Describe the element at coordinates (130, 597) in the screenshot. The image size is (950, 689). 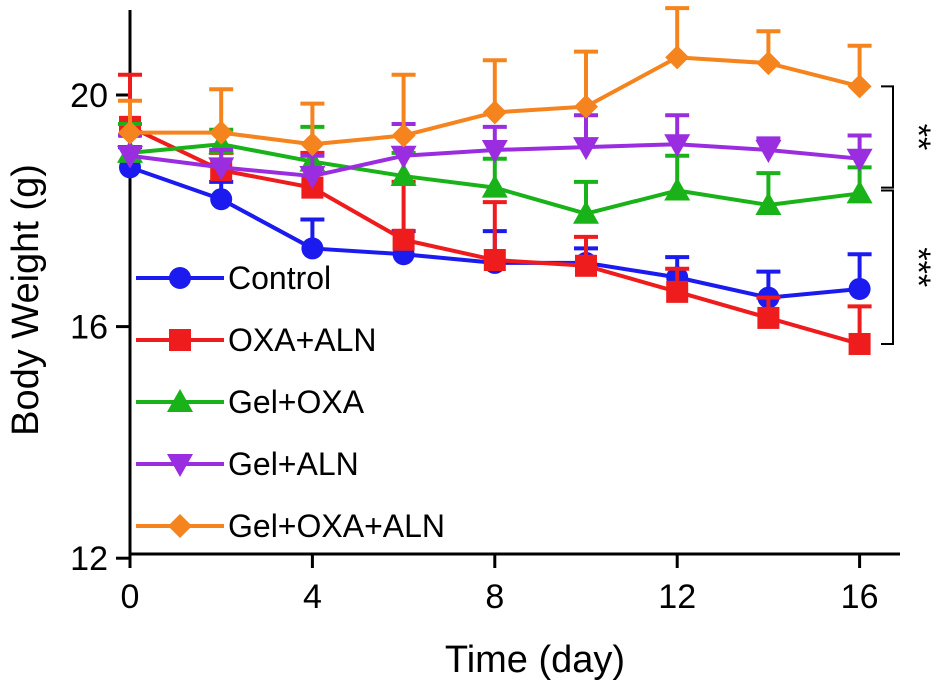
I see `x-tick-label: 0` at that location.